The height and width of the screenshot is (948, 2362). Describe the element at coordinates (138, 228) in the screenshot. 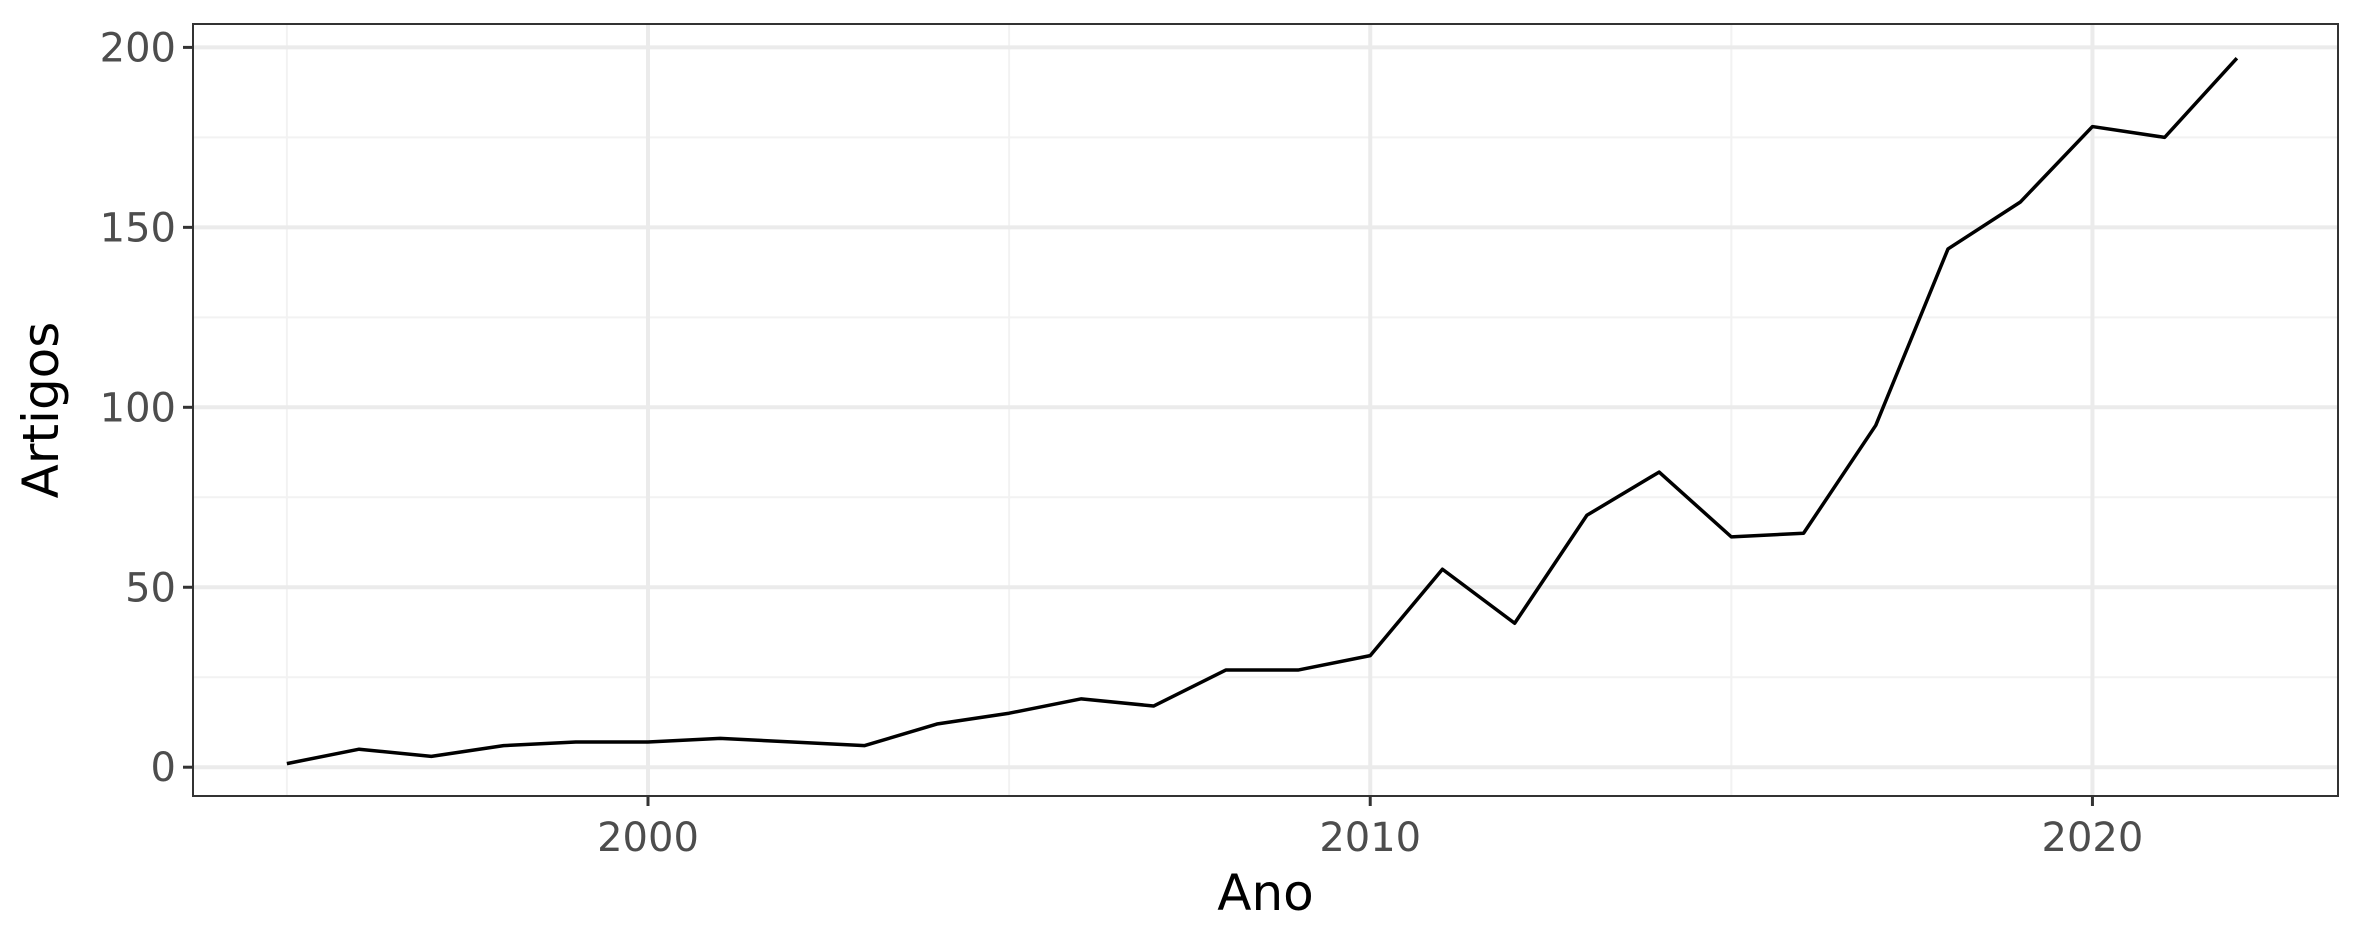

I see `y-tick-label: 150` at that location.